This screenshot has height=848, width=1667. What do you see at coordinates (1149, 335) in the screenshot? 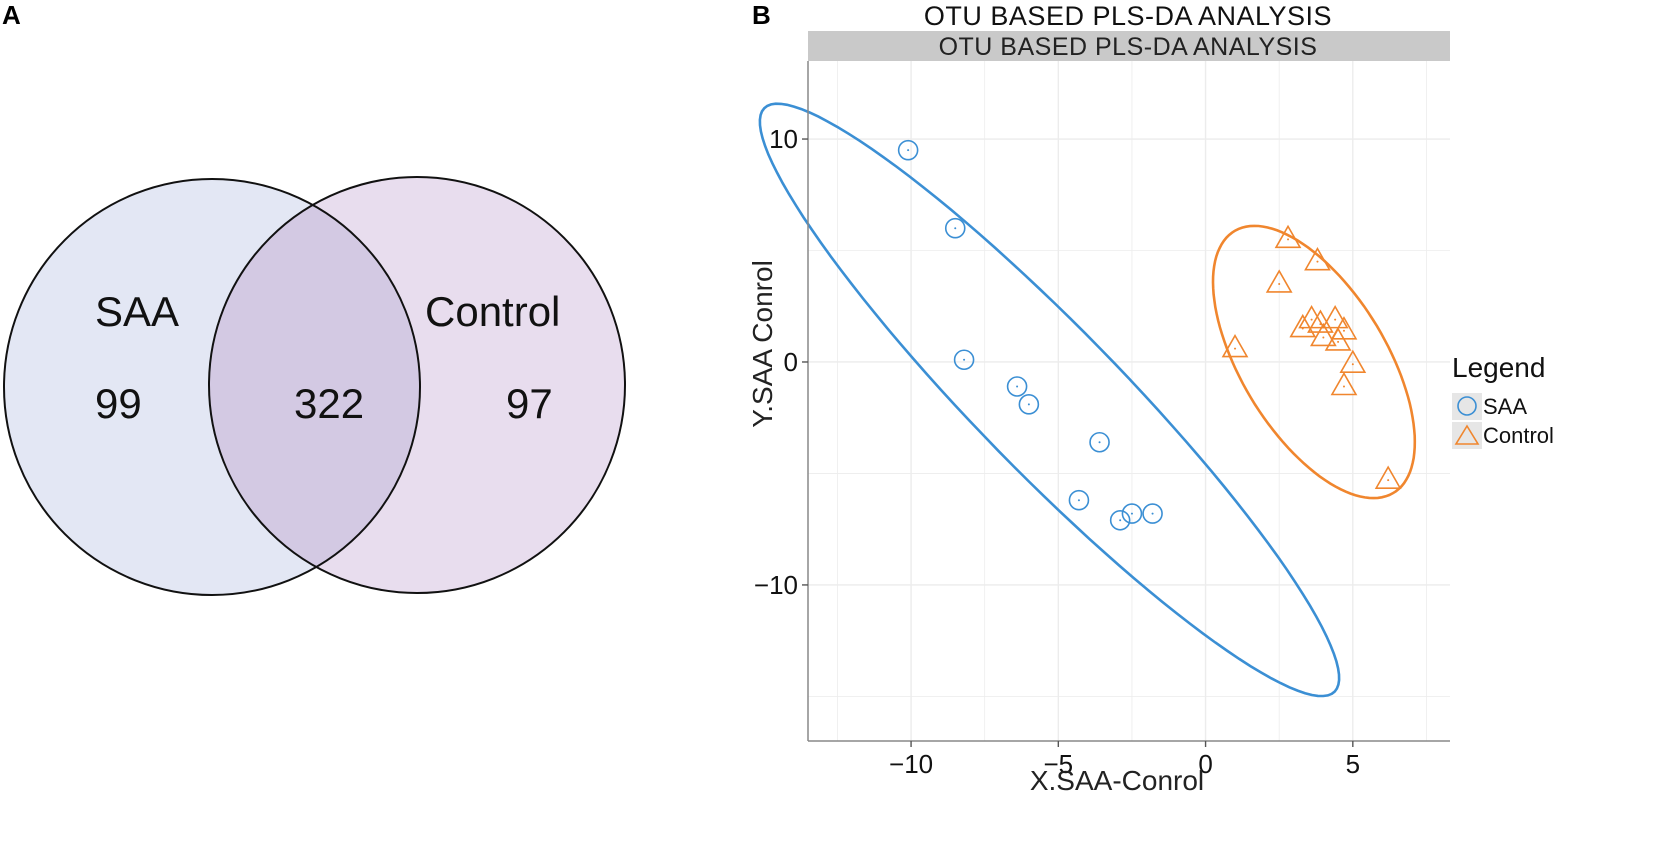
I see `data-points` at bounding box center [1149, 335].